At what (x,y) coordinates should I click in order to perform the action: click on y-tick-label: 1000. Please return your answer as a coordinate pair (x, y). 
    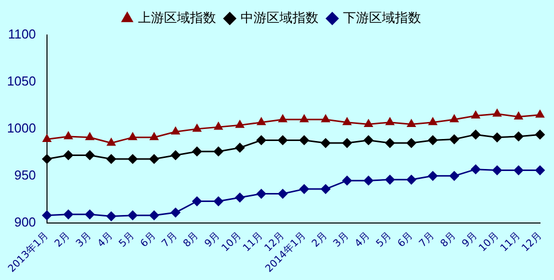
    Looking at the image, I should click on (21, 128).